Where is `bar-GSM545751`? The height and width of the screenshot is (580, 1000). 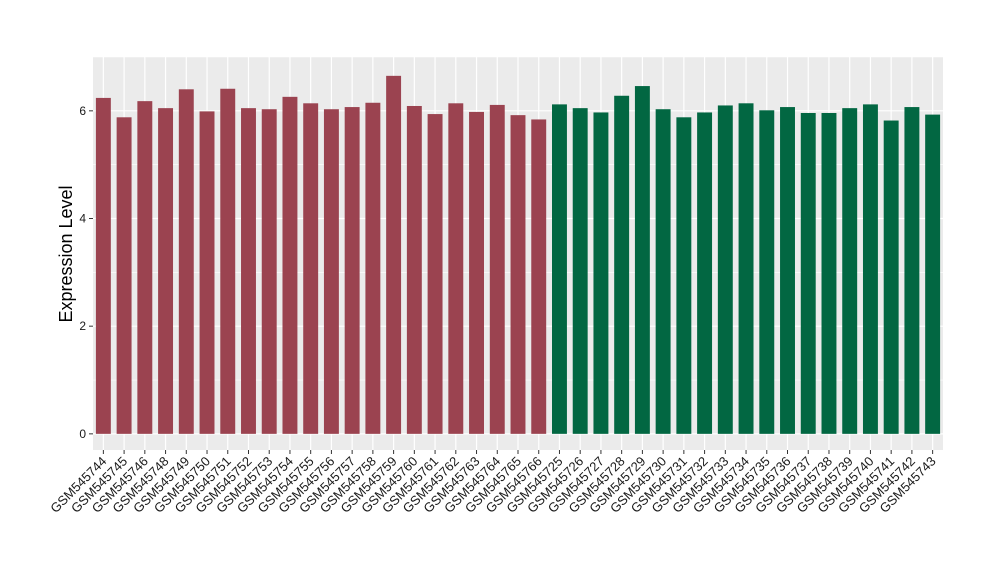 bar-GSM545751 is located at coordinates (228, 261).